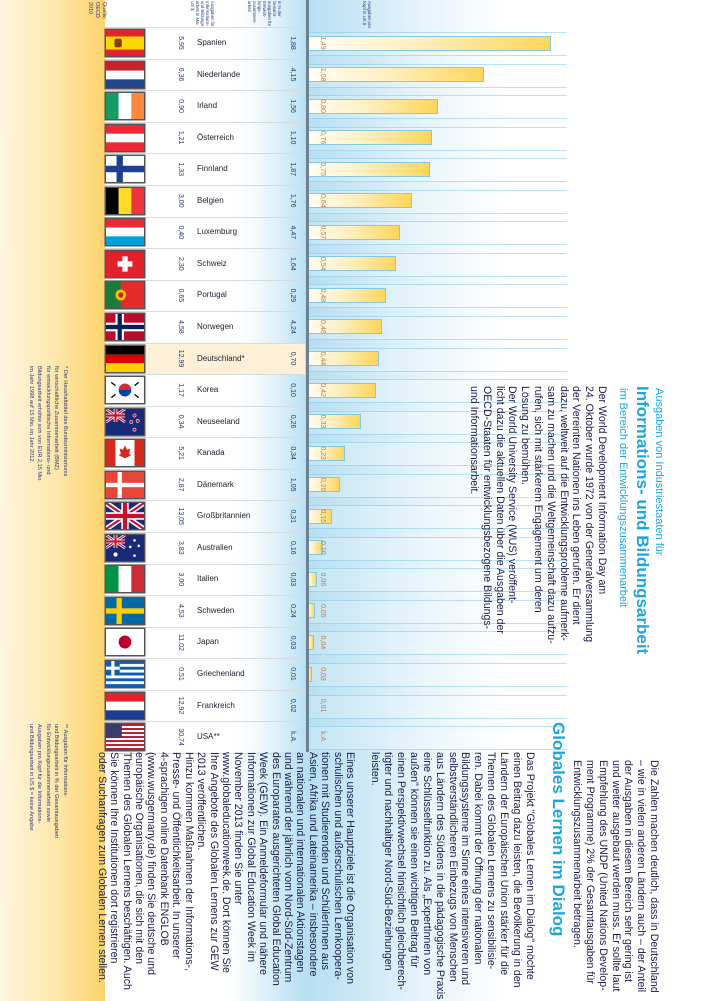 This screenshot has height=1001, width=707. What do you see at coordinates (322, 169) in the screenshot?
I see `bar-value-label: 0,75` at bounding box center [322, 169].